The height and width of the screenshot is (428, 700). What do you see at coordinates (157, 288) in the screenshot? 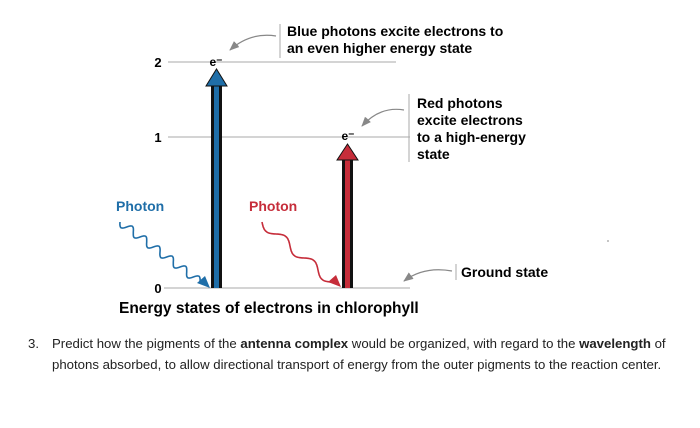
I see `level-0-label: 0` at bounding box center [157, 288].